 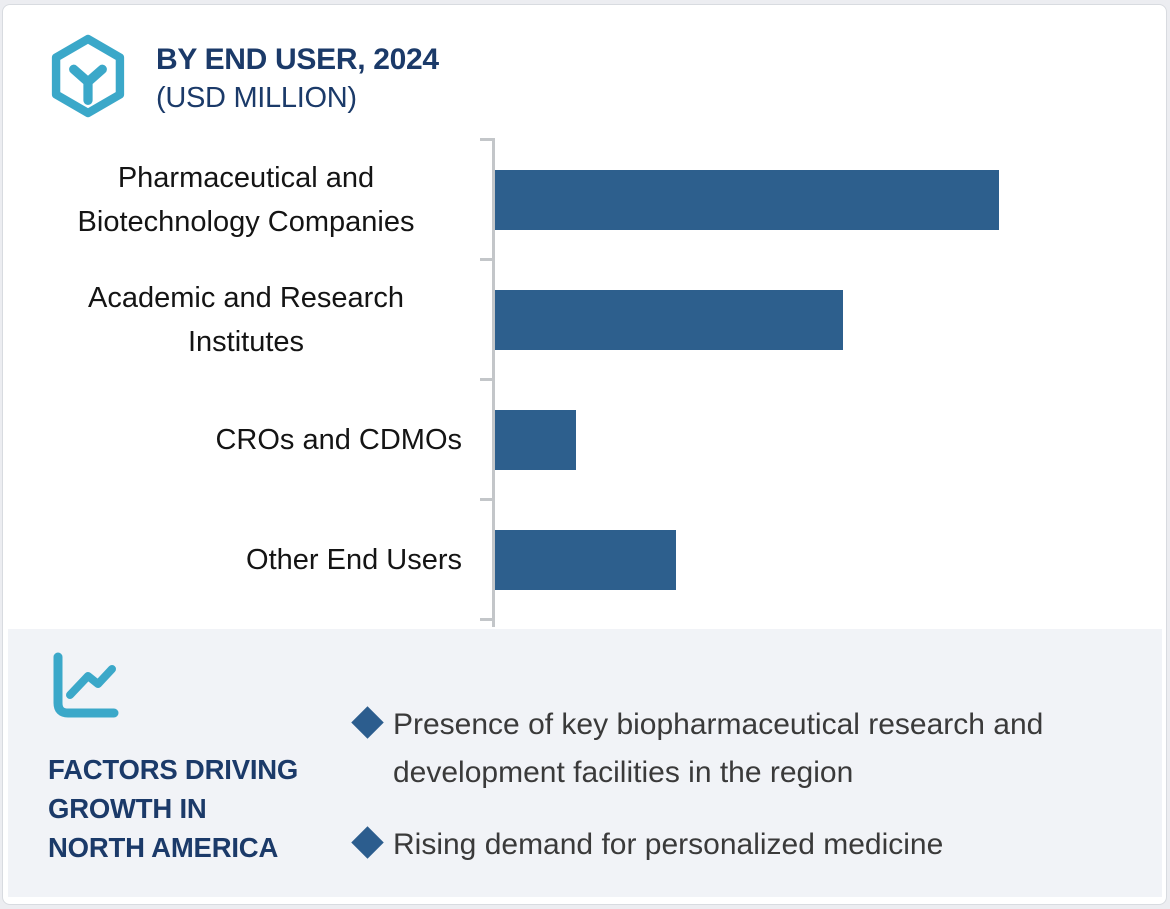 I want to click on line-chart-icon, so click(x=86, y=685).